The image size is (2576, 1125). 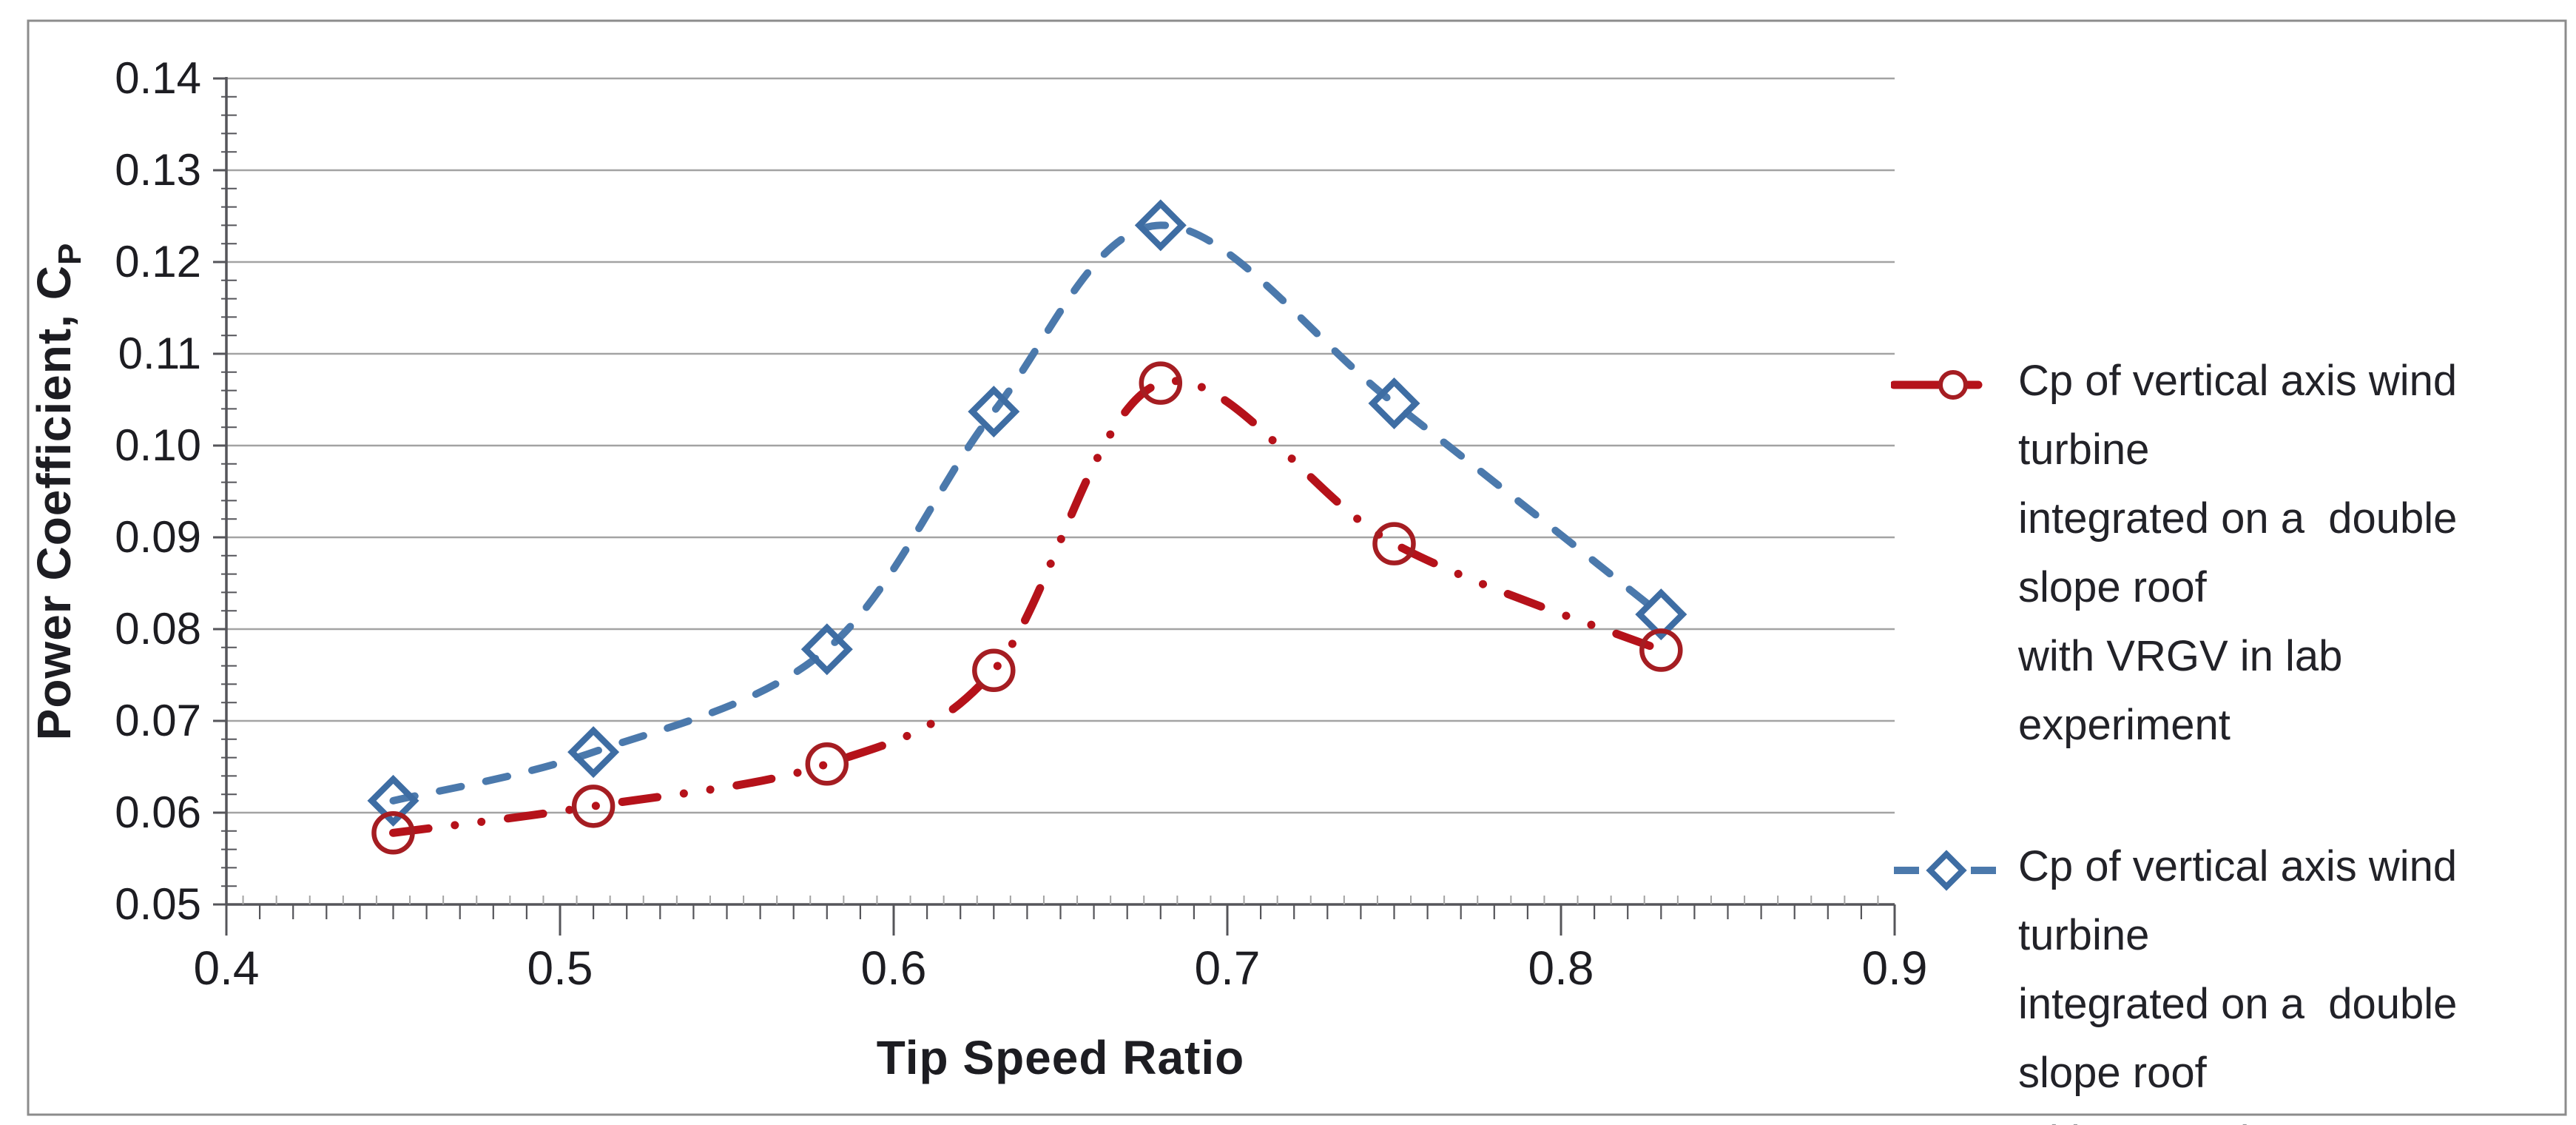 I want to click on legend-label-cfd-line1: Cp of vertical axis wind turbine, so click(x=2243, y=901).